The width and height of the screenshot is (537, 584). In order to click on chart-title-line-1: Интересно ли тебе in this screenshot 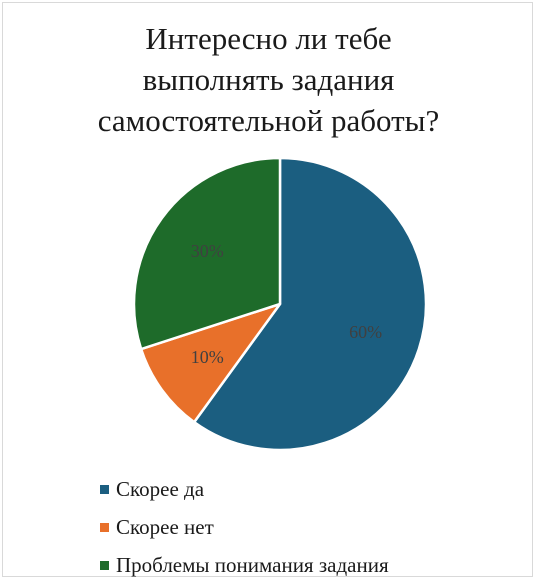, I will do `click(268, 38)`.